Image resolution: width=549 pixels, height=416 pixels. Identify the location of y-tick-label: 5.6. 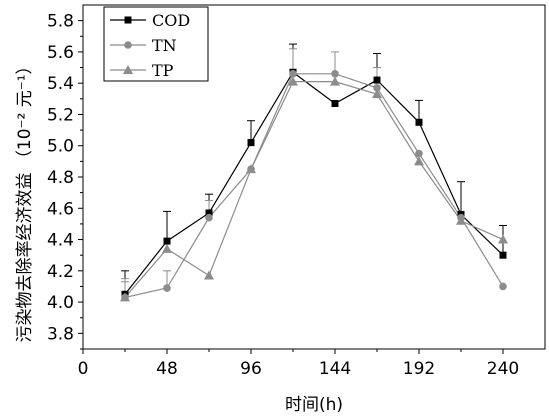
(60, 53).